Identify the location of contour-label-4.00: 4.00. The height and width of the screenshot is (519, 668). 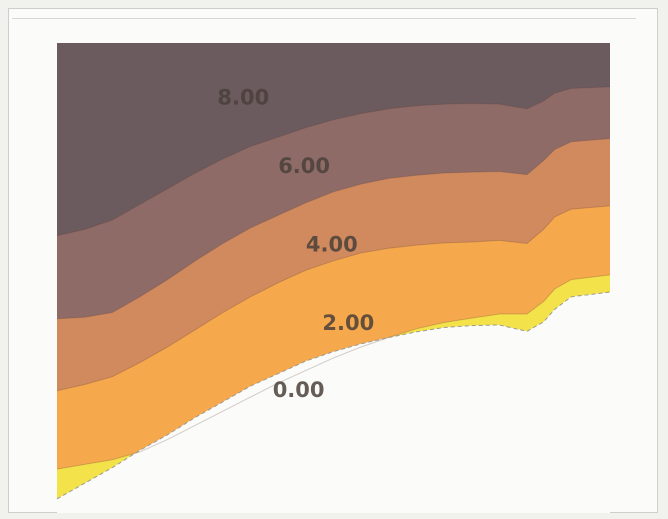
(332, 245).